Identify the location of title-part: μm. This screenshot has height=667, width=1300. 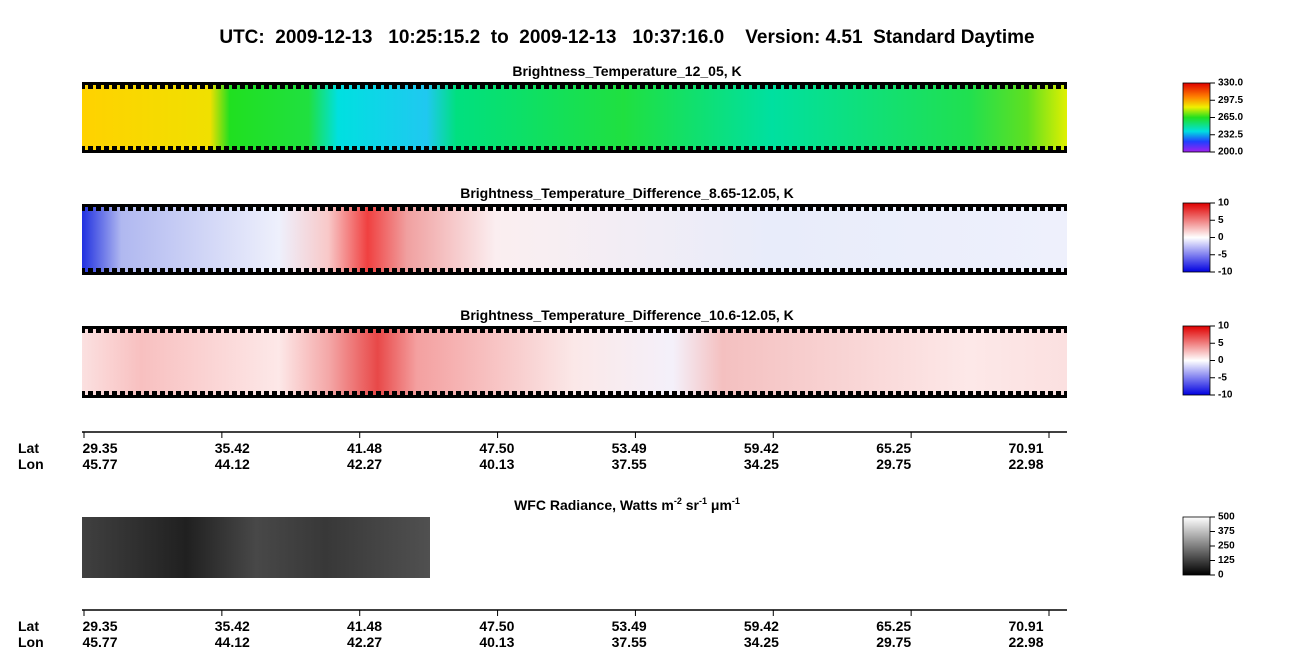
(719, 505).